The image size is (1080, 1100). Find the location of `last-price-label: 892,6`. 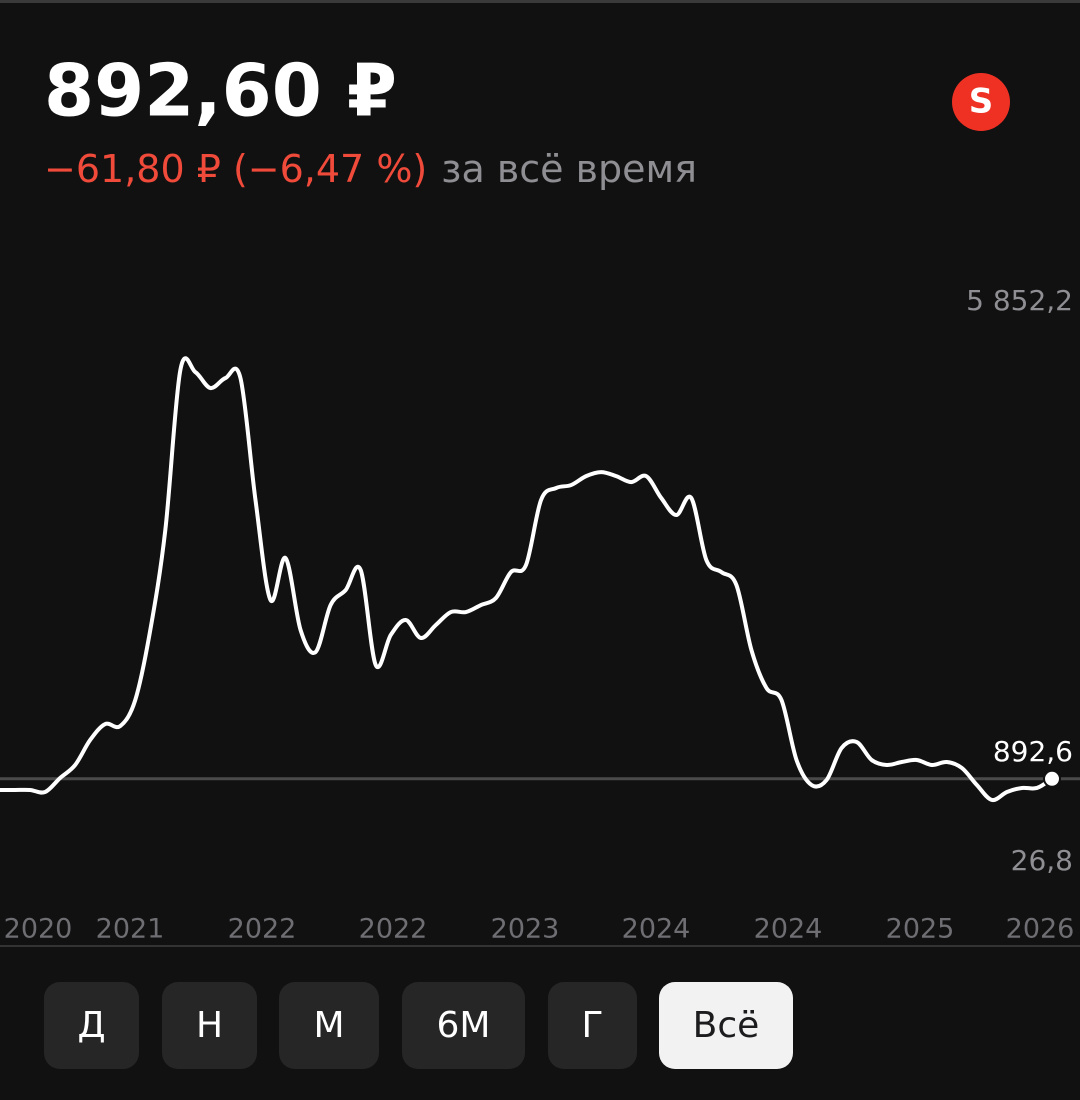

last-price-label: 892,6 is located at coordinates (1033, 751).